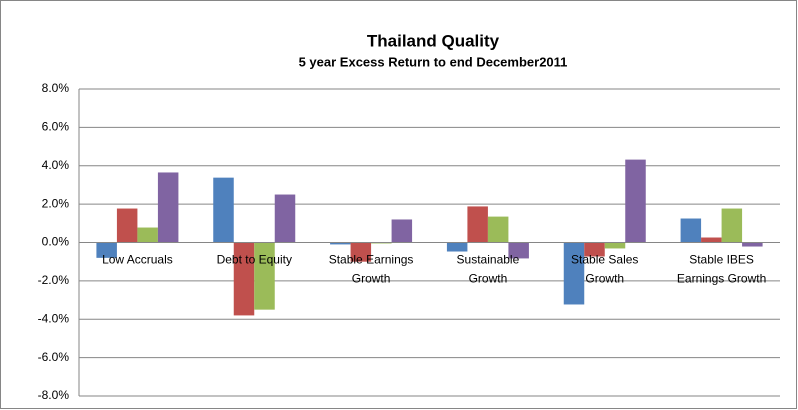 The image size is (798, 410). Describe the element at coordinates (371, 269) in the screenshot. I see `x-tick-label: Stable Earnings Growth` at that location.